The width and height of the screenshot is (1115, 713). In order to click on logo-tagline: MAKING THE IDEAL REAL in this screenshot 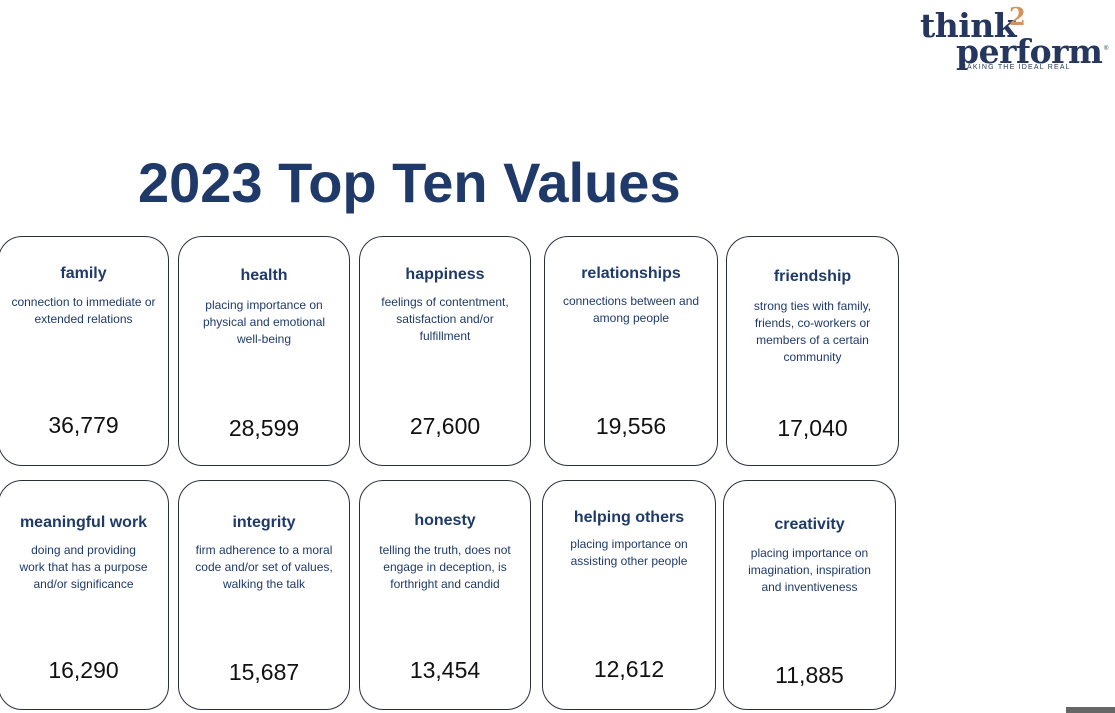, I will do `click(1015, 67)`.